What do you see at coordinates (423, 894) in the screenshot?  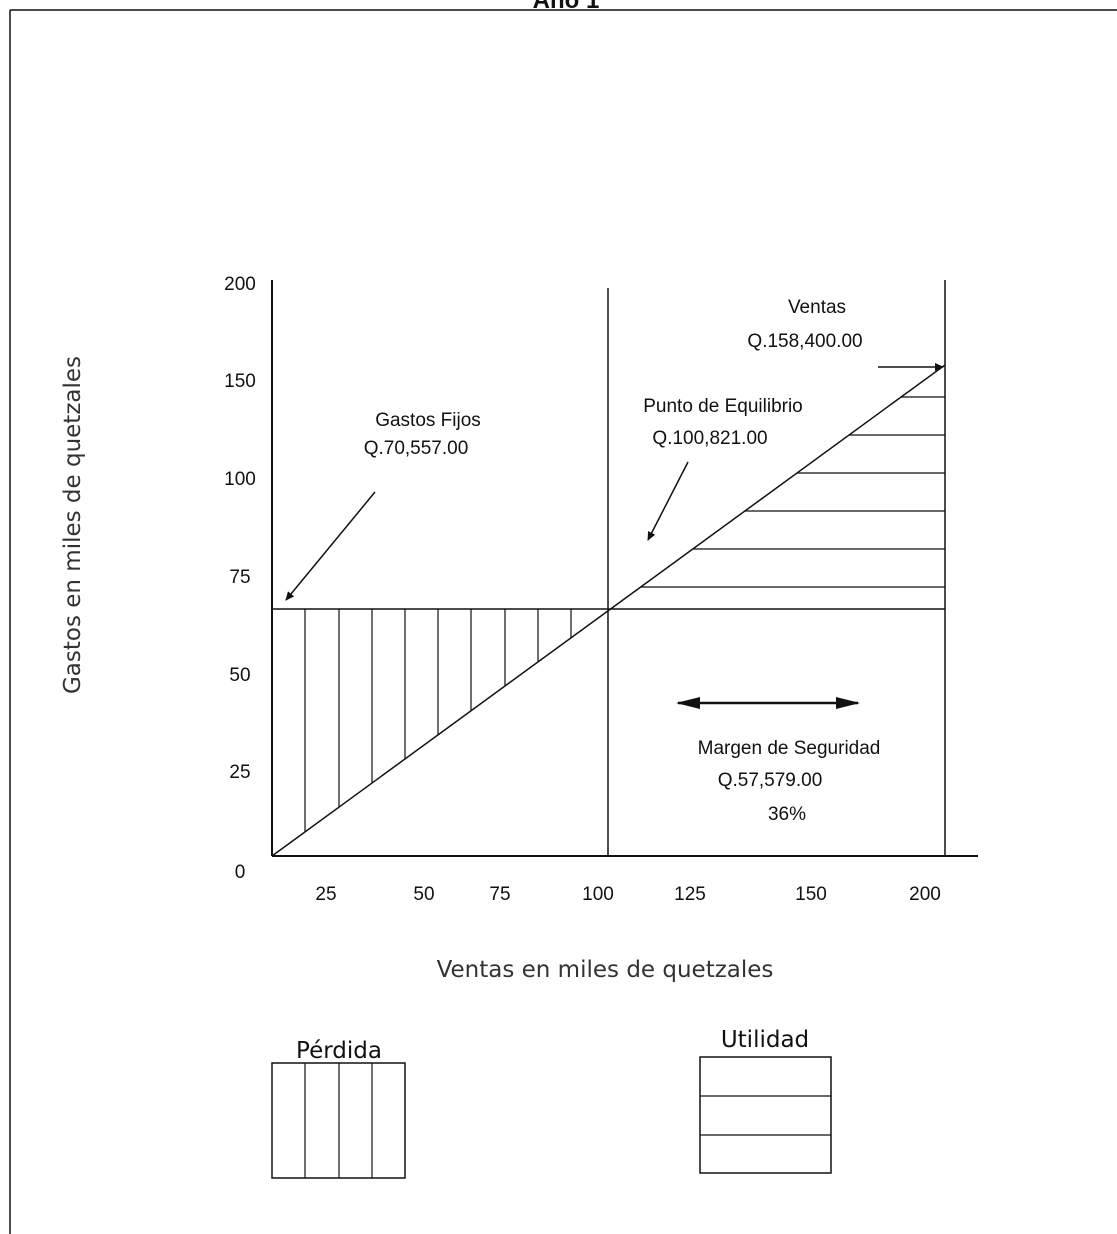 I see `x-tick-label: 50` at bounding box center [423, 894].